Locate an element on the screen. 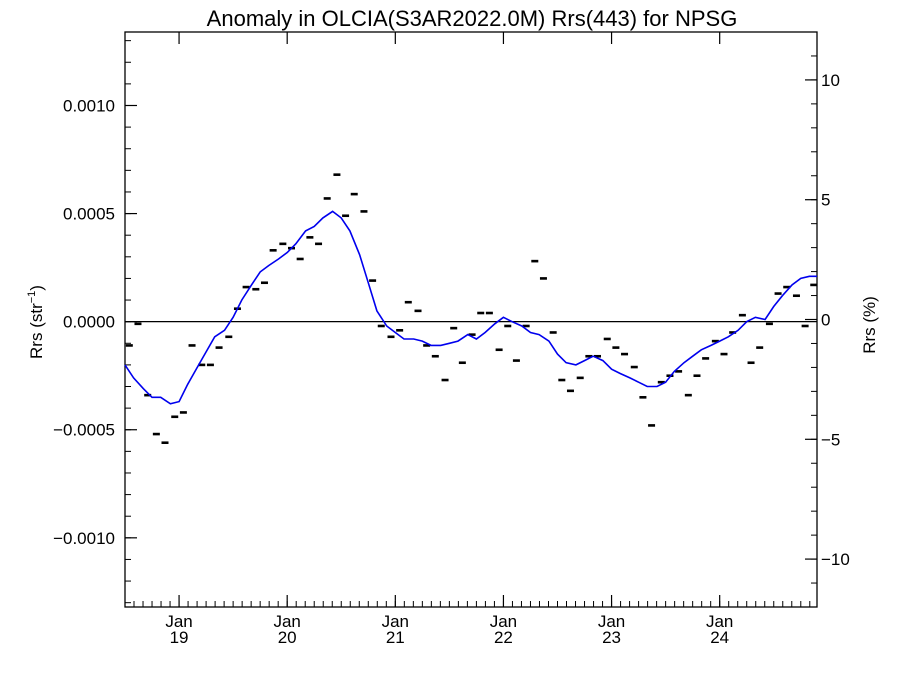 This screenshot has width=900, height=675. x-tick-year: 23 is located at coordinates (611, 637).